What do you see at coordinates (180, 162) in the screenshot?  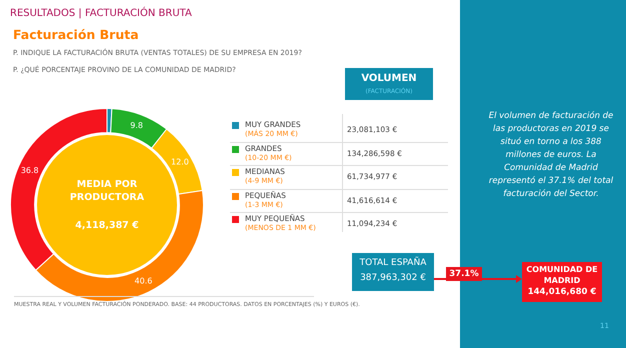 I see `data-label: 12.0` at bounding box center [180, 162].